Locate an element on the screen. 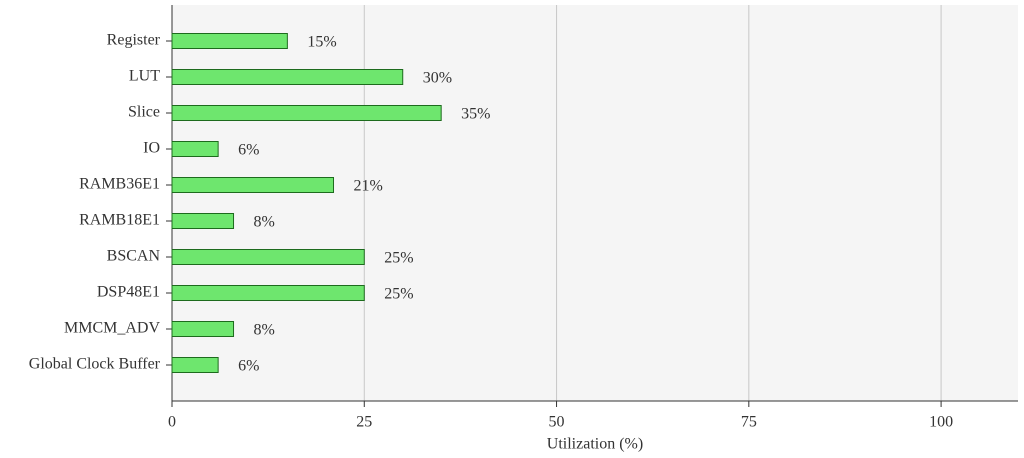 The image size is (1024, 458). y-tick-label: DSP48E1 is located at coordinates (128, 292).